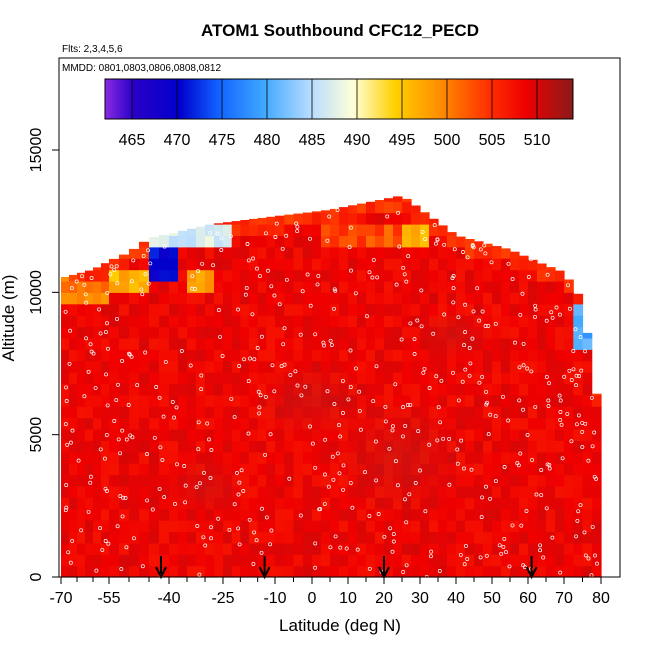  I want to click on x-tick-label: 0, so click(312, 598).